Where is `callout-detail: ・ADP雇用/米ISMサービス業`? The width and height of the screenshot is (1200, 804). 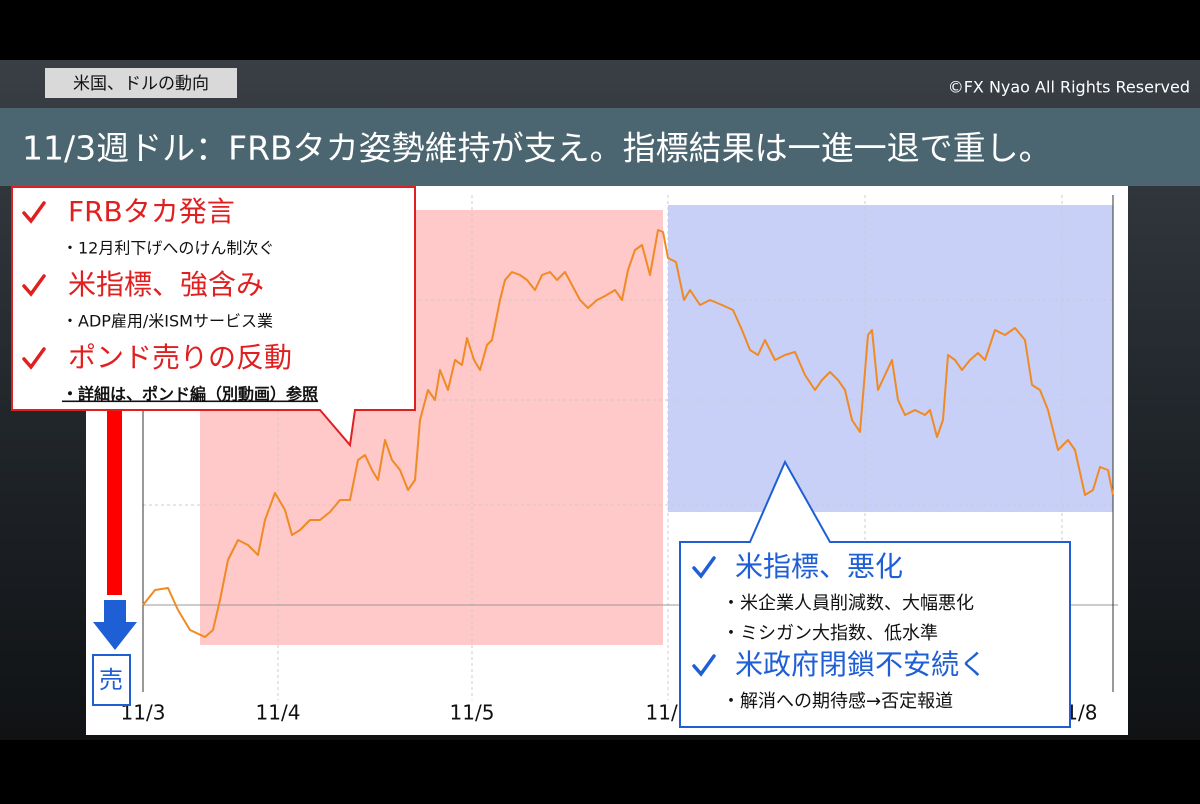 callout-detail: ・ADP雇用/米ISMサービス業 is located at coordinates (167, 321).